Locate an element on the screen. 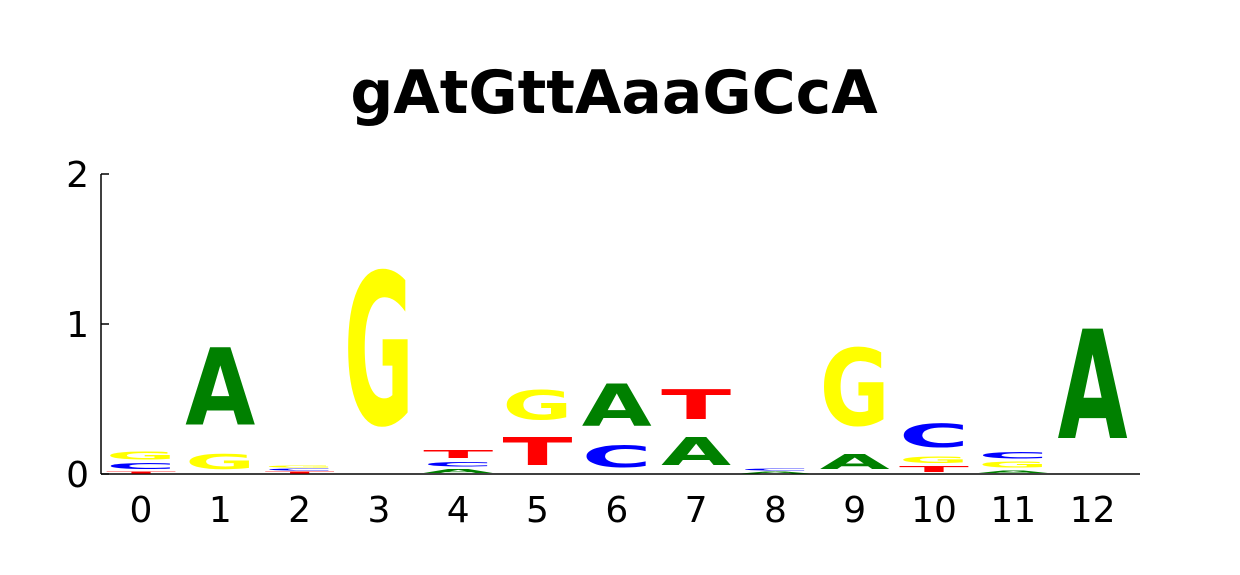 The width and height of the screenshot is (1240, 575). logo-stack: AC is located at coordinates (775, 471).